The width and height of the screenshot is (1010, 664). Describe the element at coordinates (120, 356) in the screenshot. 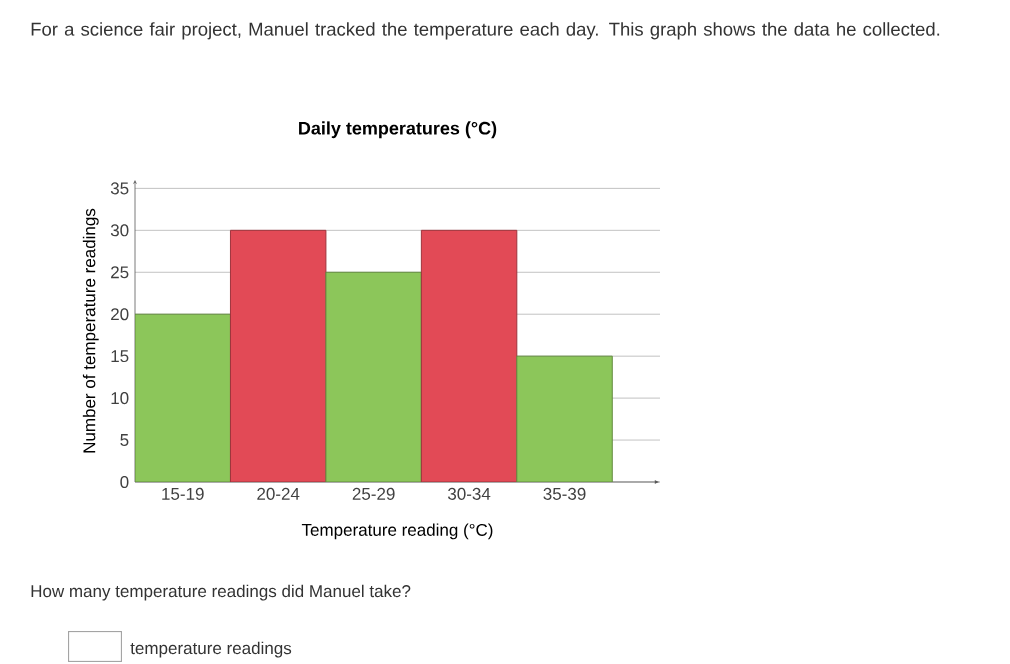

I see `y-tick-label: 15` at that location.